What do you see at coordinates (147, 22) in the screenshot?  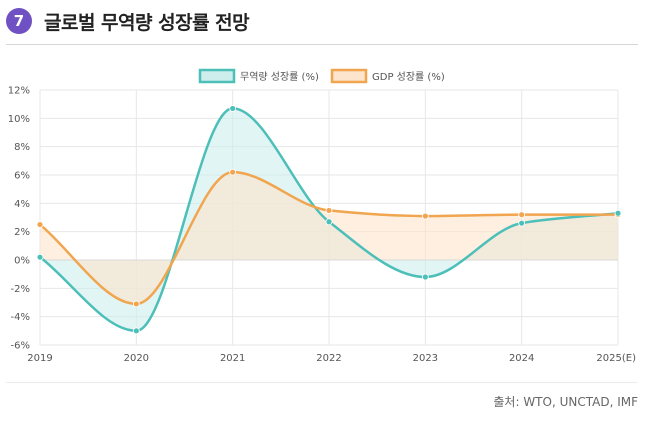 I see `page-title: 글로벌 무역량 성장률 전망` at bounding box center [147, 22].